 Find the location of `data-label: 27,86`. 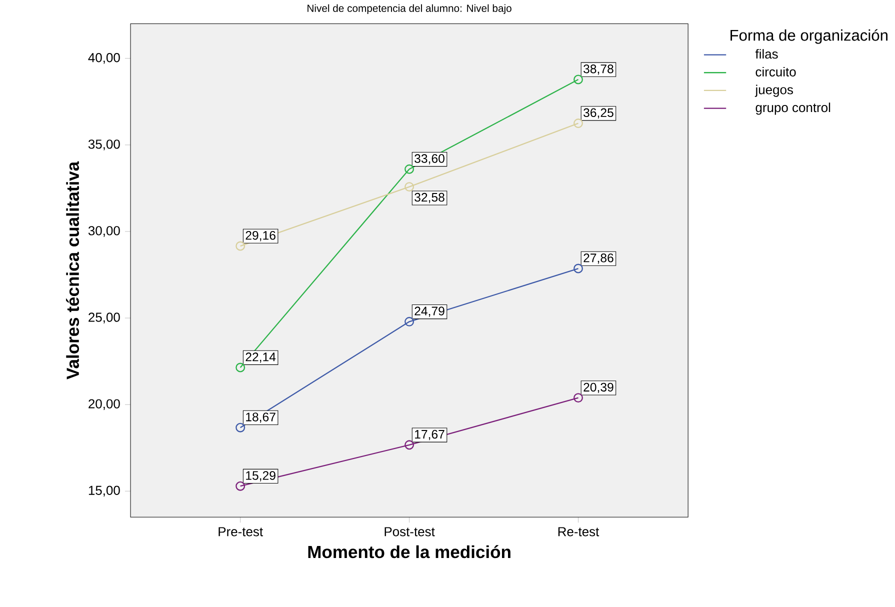

data-label: 27,86 is located at coordinates (599, 259).